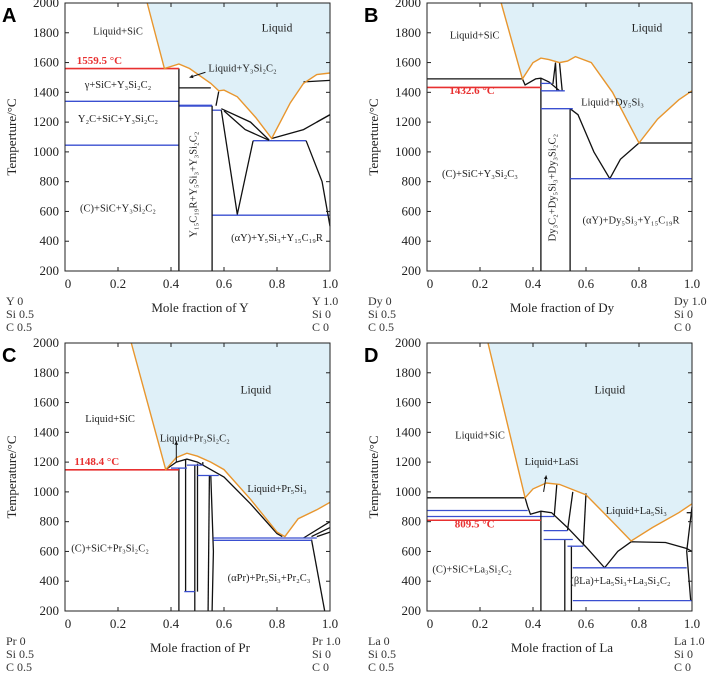 The height and width of the screenshot is (680, 723). Describe the element at coordinates (46, 461) in the screenshot. I see `y-tick-label: 1200` at that location.